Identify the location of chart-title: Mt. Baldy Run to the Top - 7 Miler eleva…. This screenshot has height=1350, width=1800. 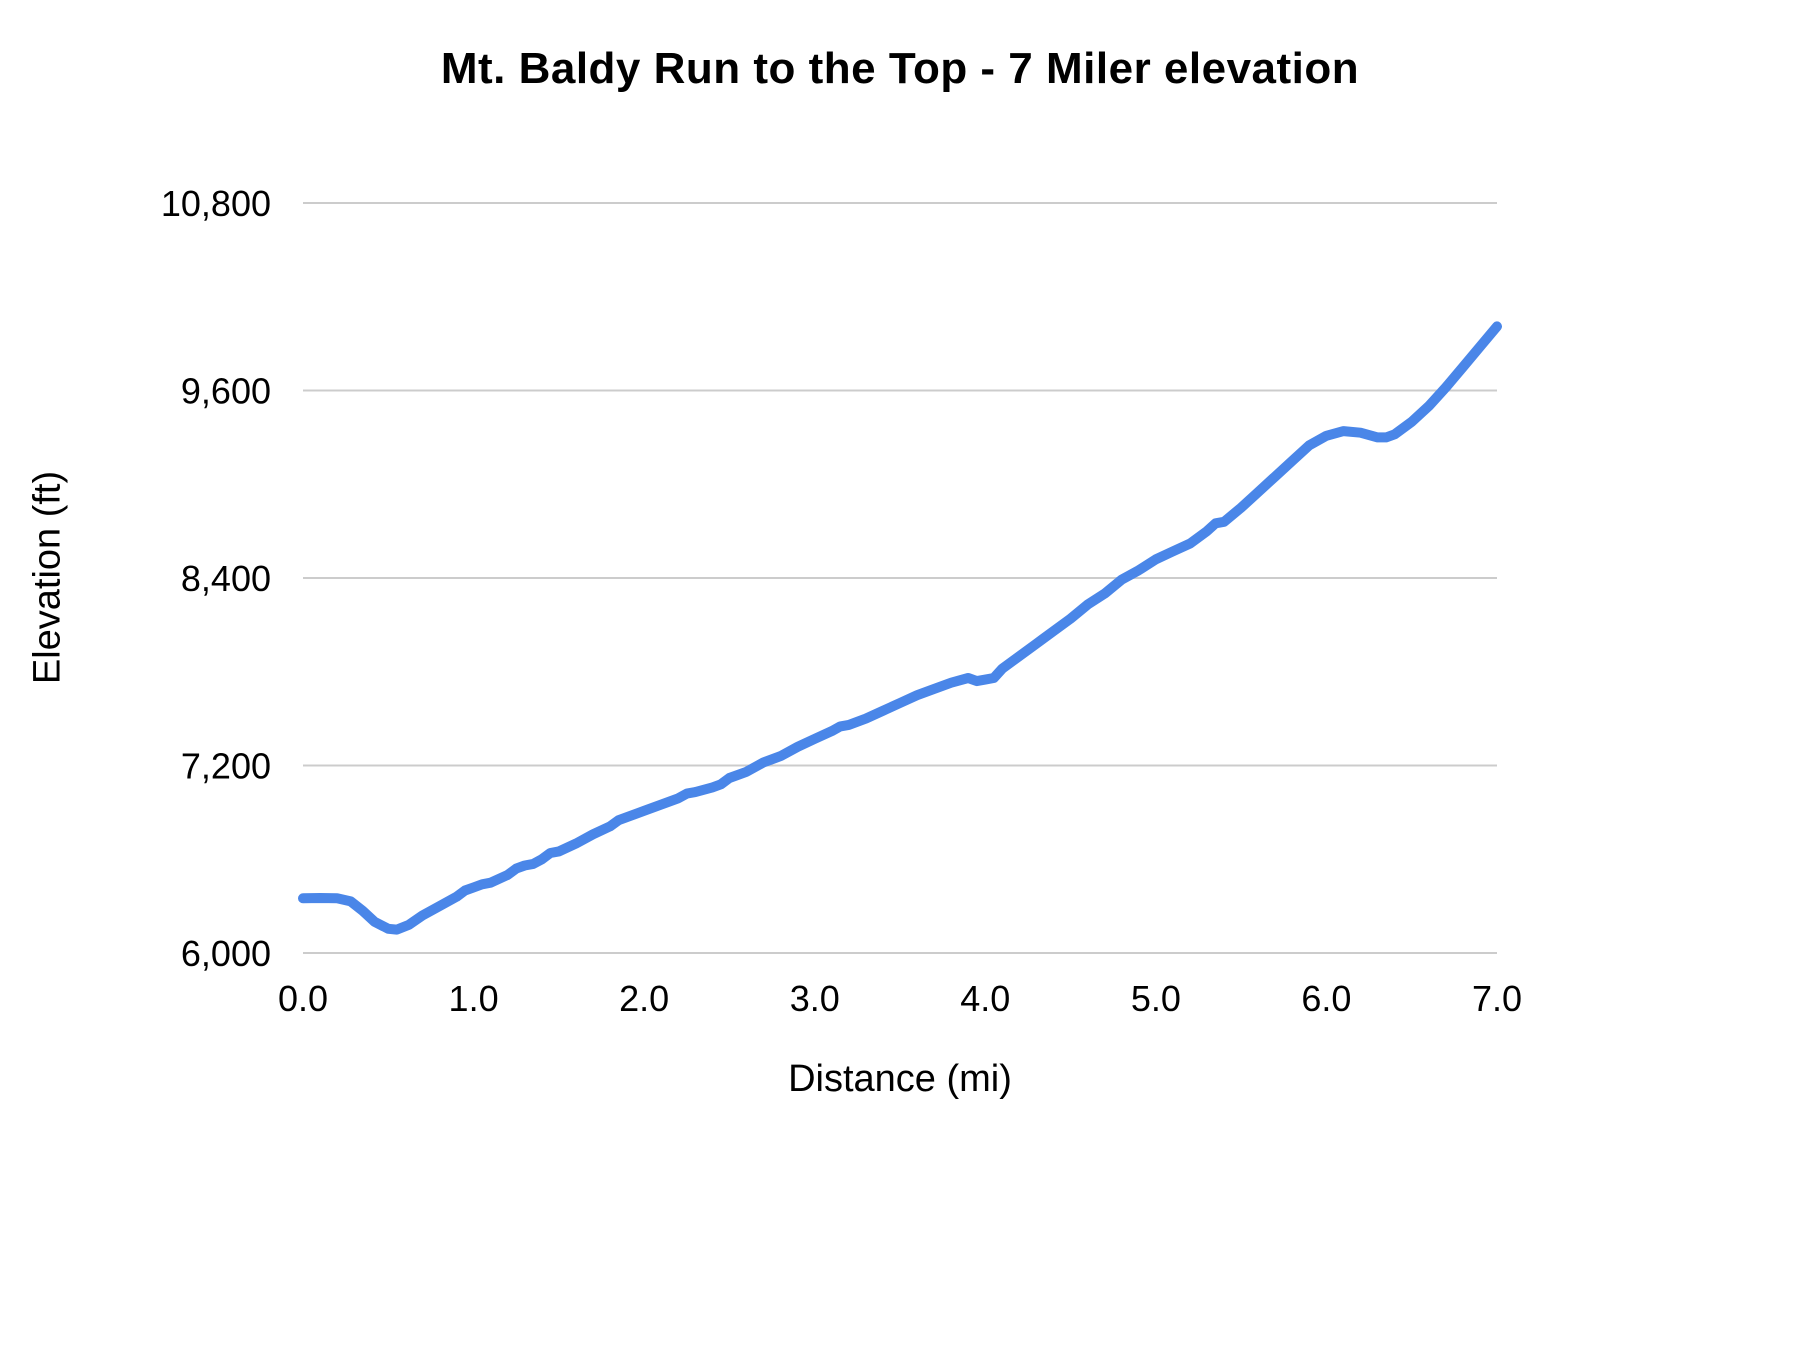
(900, 68).